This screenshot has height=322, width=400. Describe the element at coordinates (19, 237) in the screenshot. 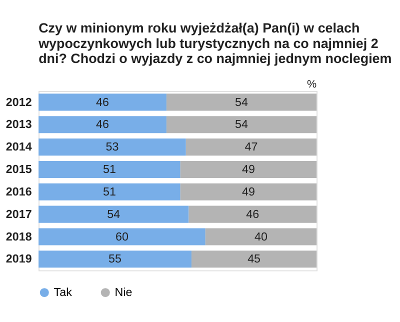

I see `y-tick-label: 2018` at that location.